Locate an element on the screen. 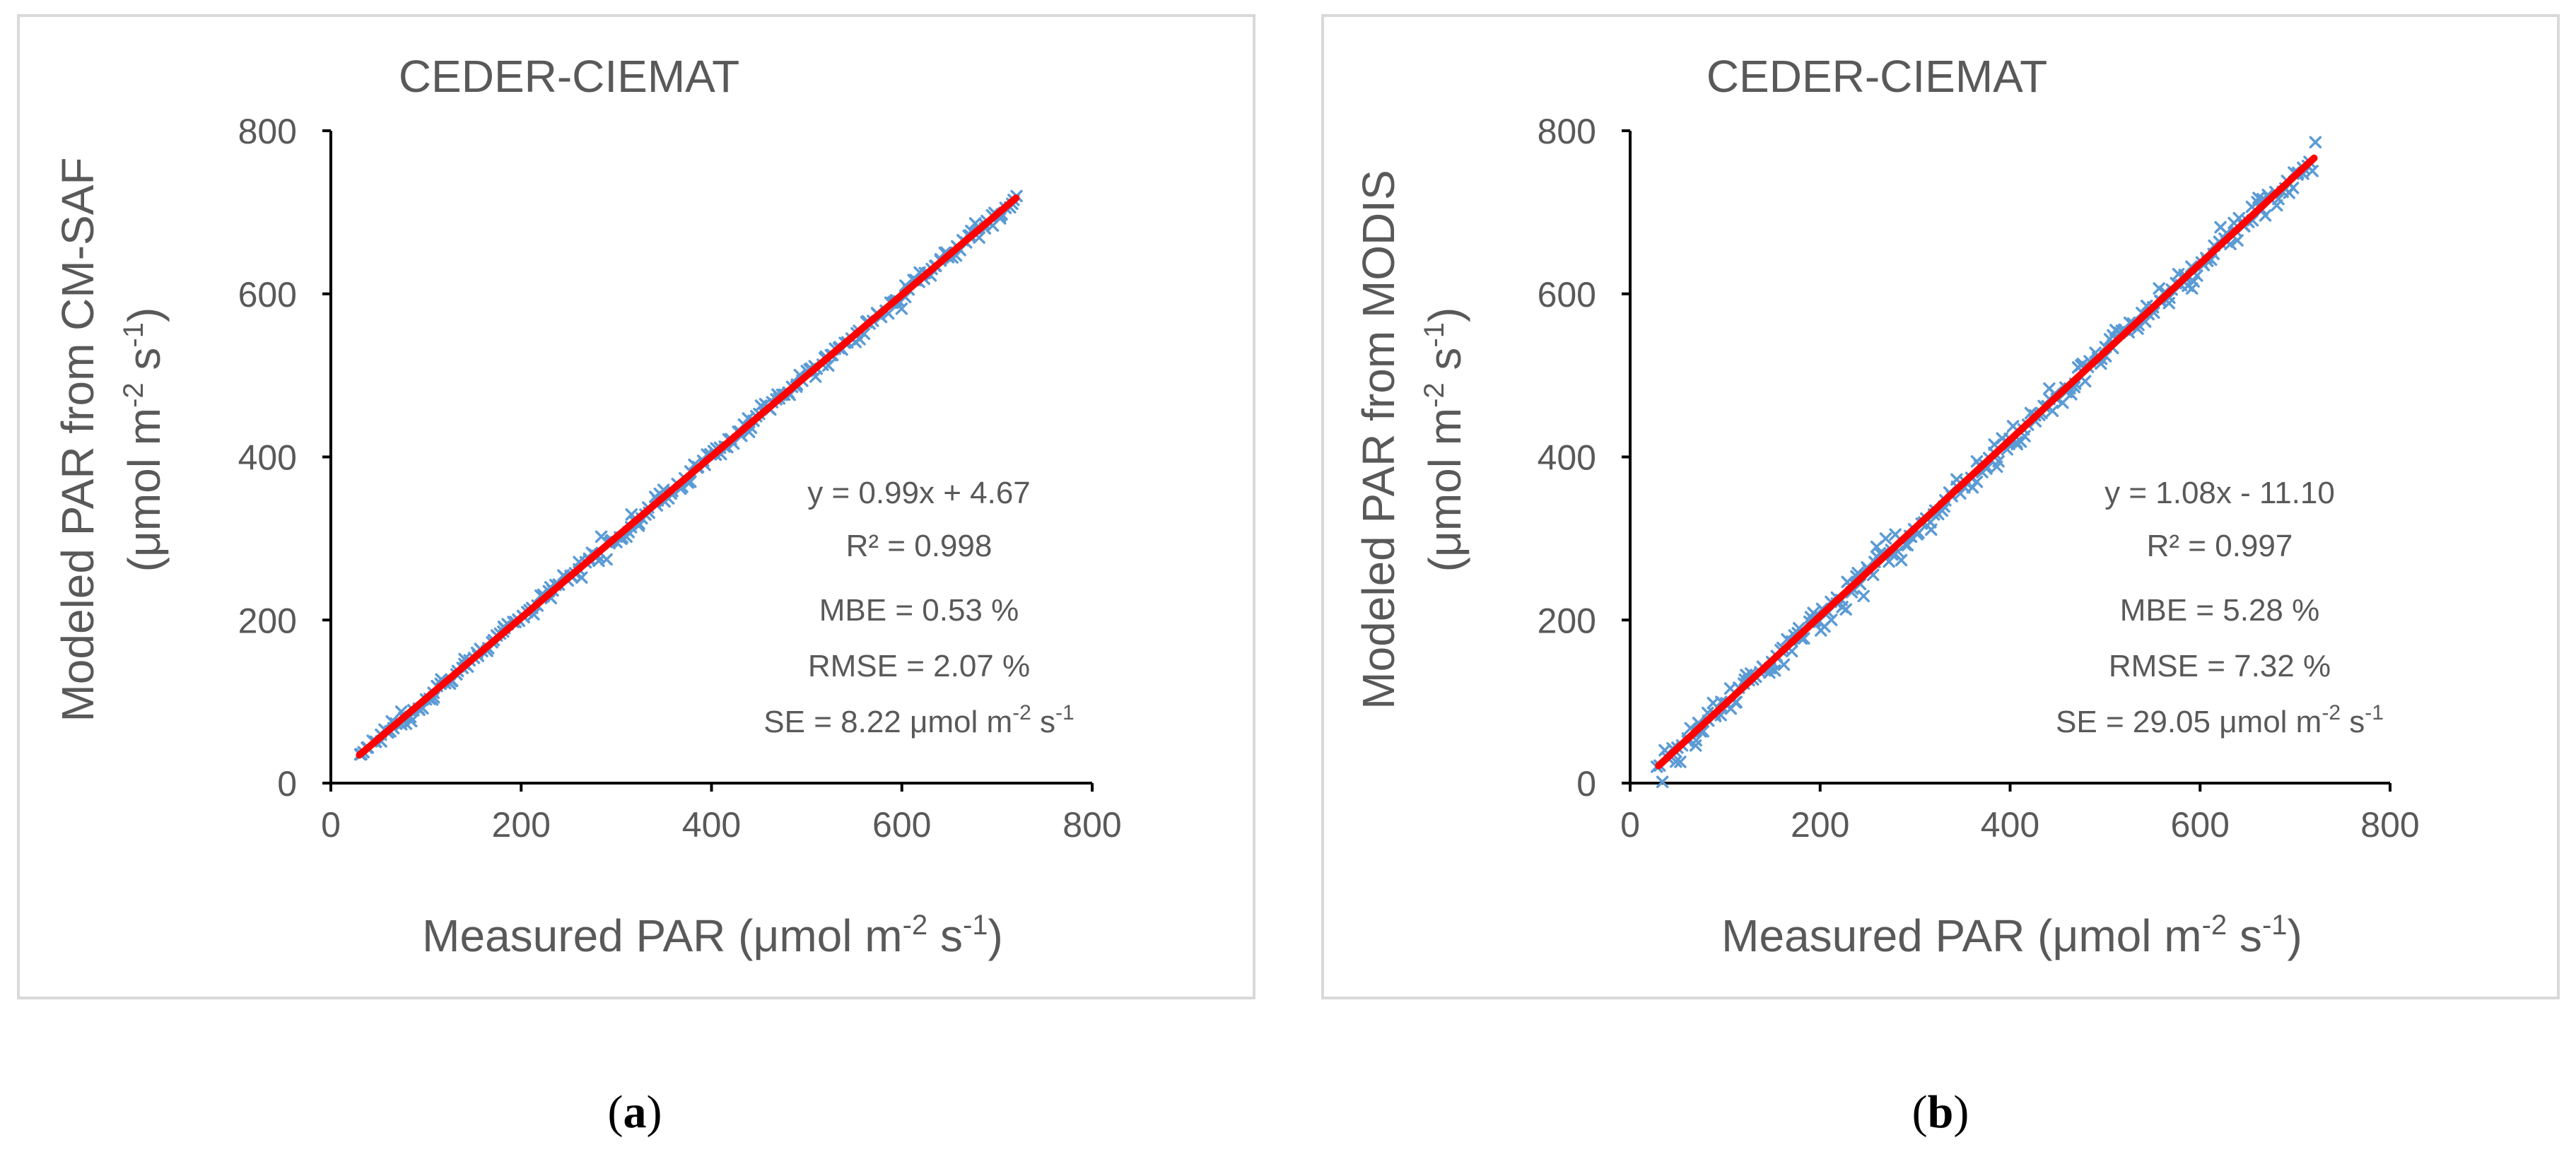  panel-a-stat-se: SE = 8.22 μmol m-2 s-1 is located at coordinates (918, 720).